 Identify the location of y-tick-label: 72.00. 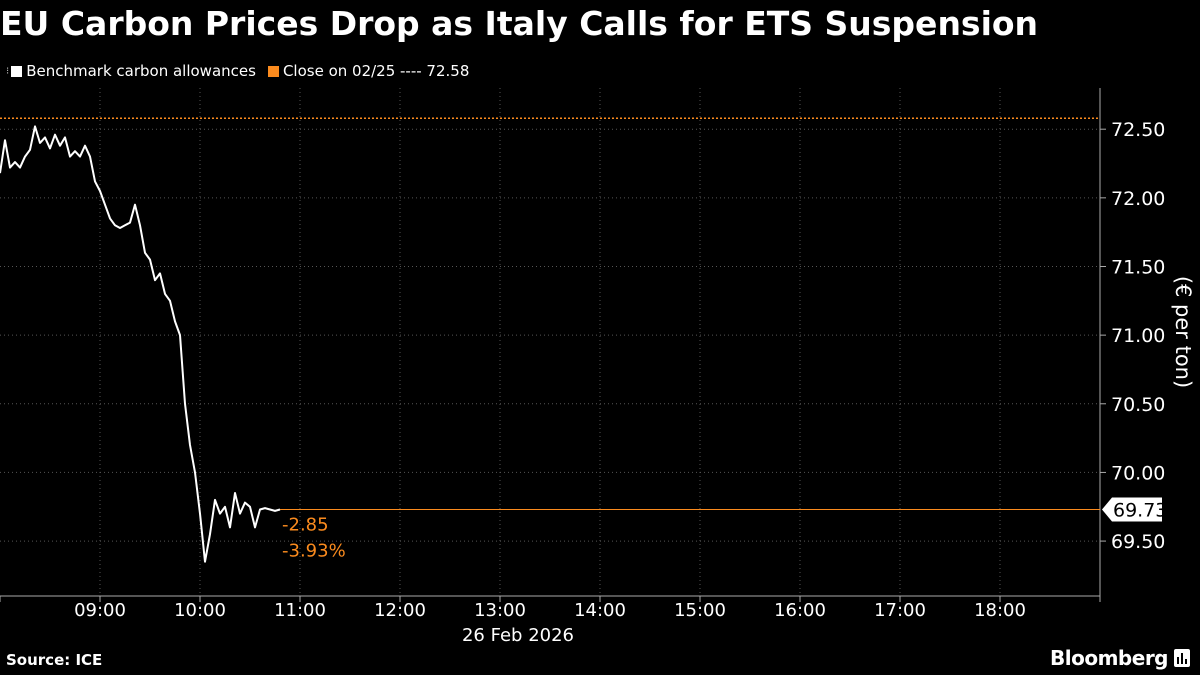
(1138, 199).